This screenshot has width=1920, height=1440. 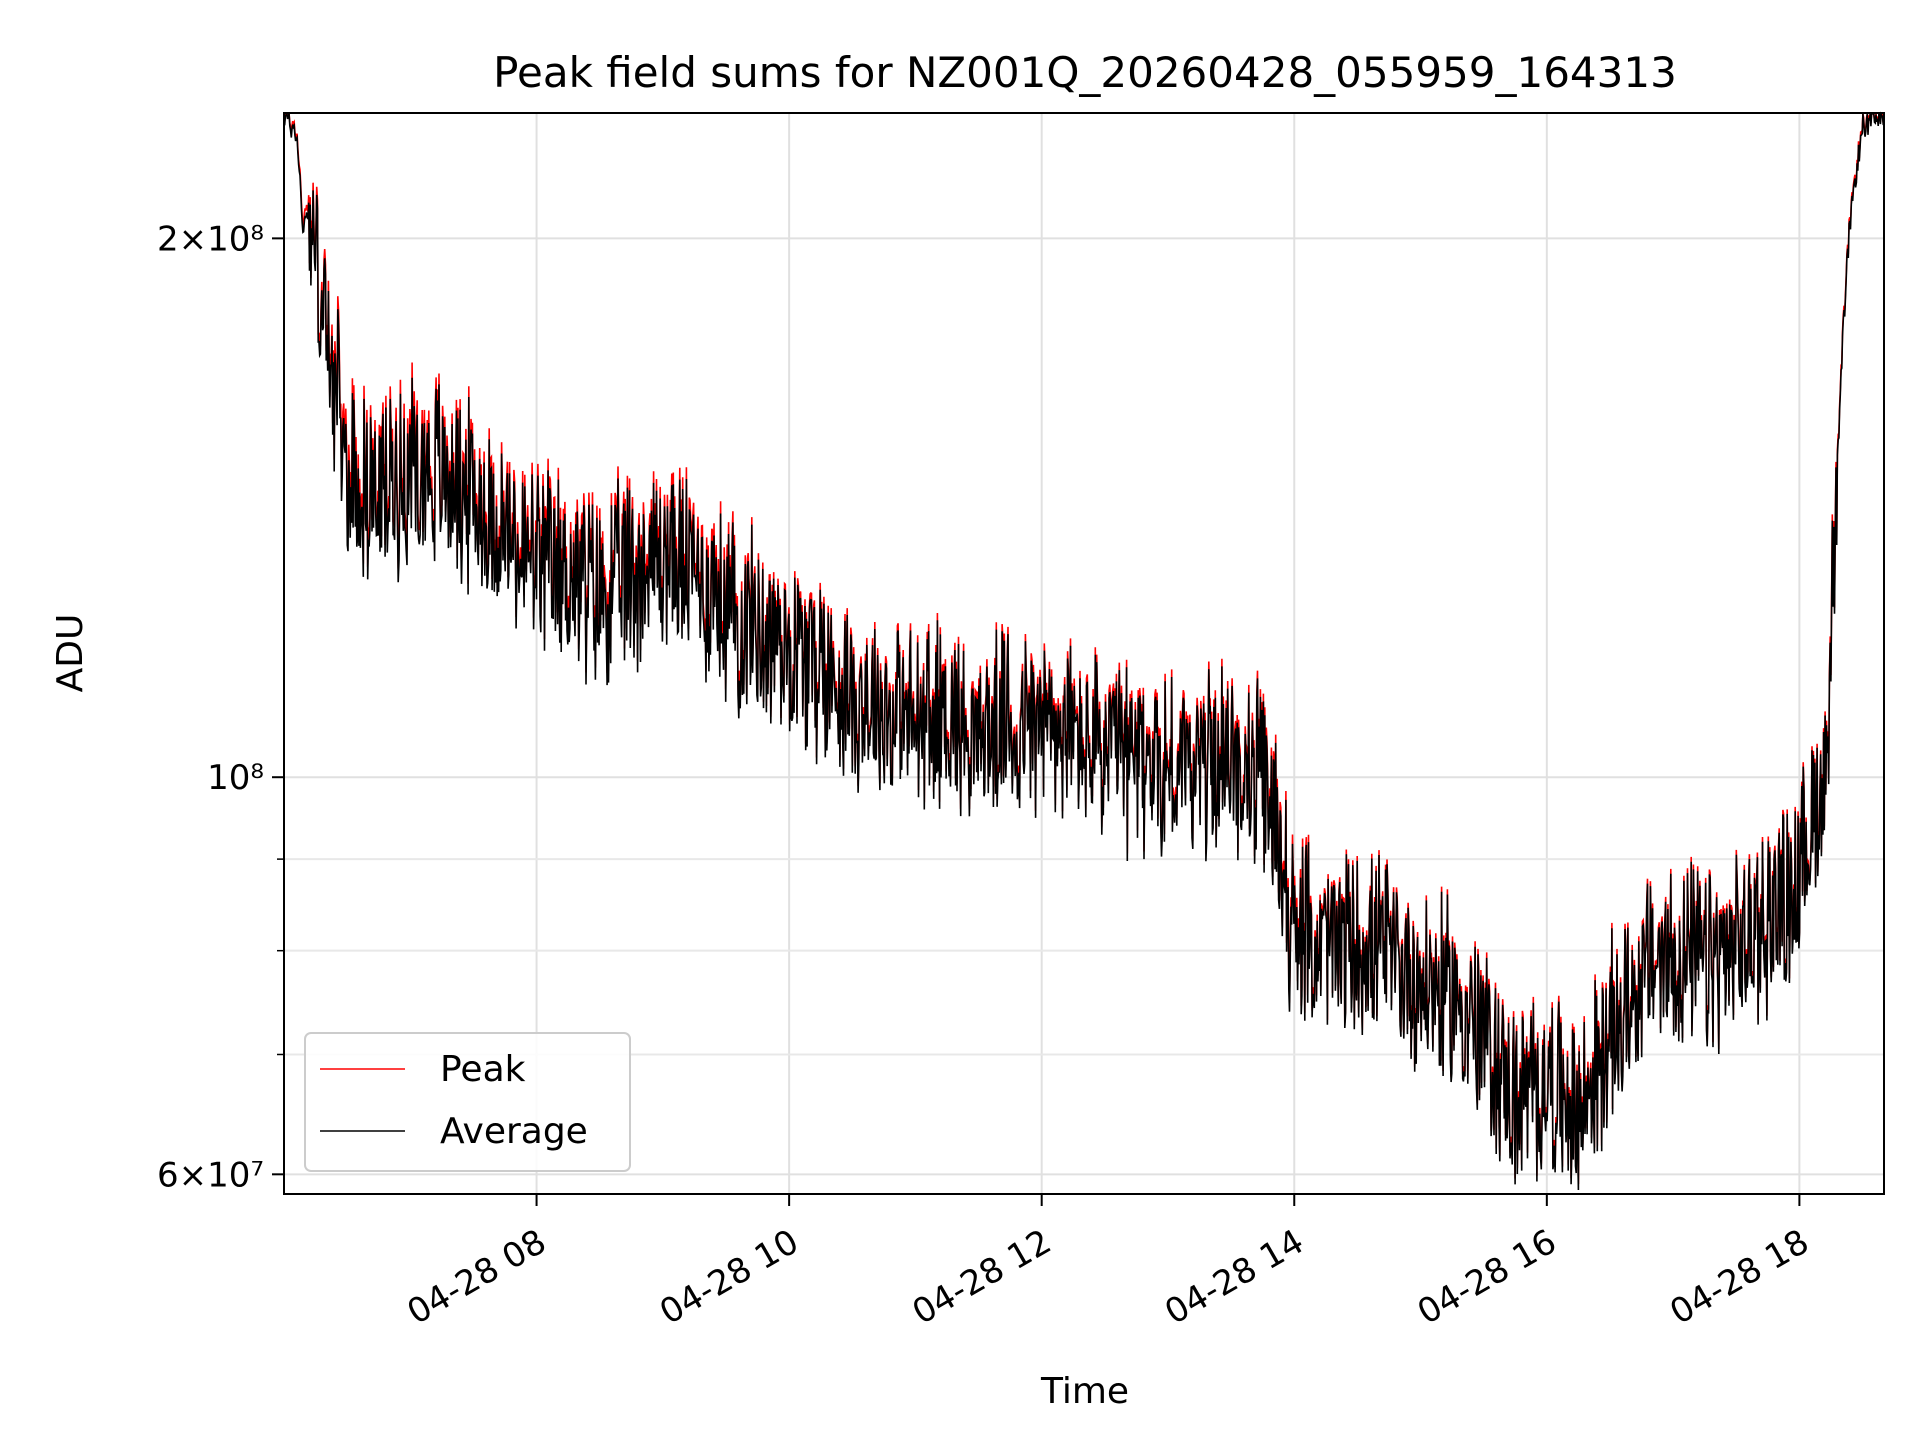 I want to click on legend: Peak Average, so click(x=467, y=1102).